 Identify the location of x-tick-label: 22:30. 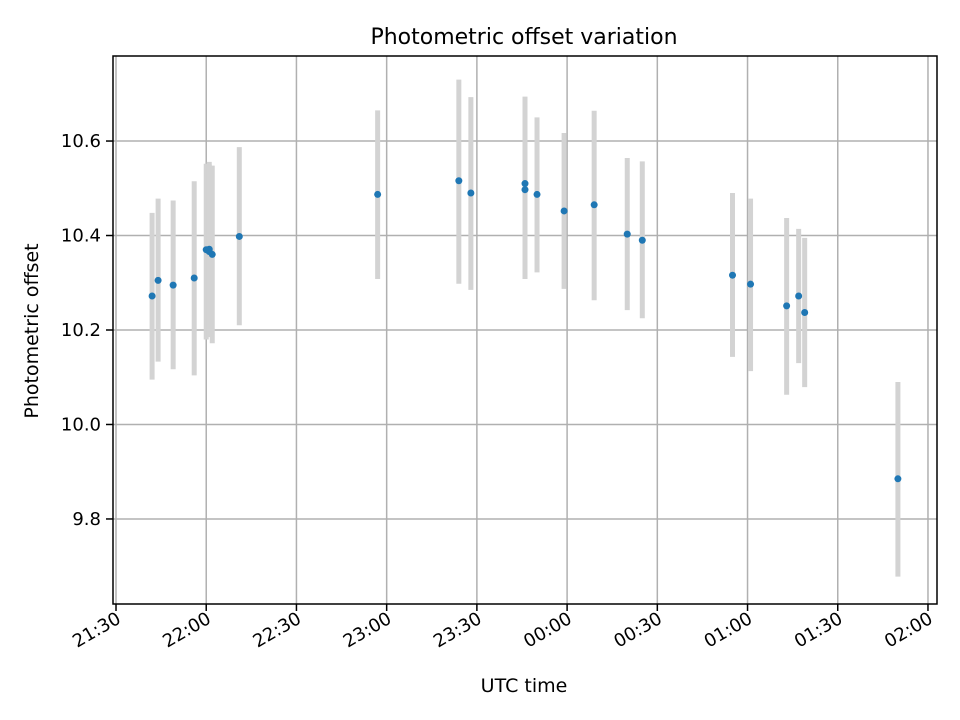
(277, 630).